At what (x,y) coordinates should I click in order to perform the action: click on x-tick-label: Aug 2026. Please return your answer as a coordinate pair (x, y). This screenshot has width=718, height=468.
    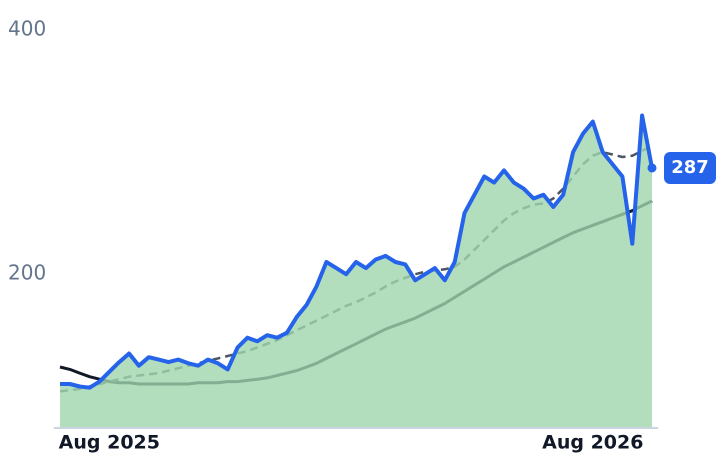
    Looking at the image, I should click on (592, 443).